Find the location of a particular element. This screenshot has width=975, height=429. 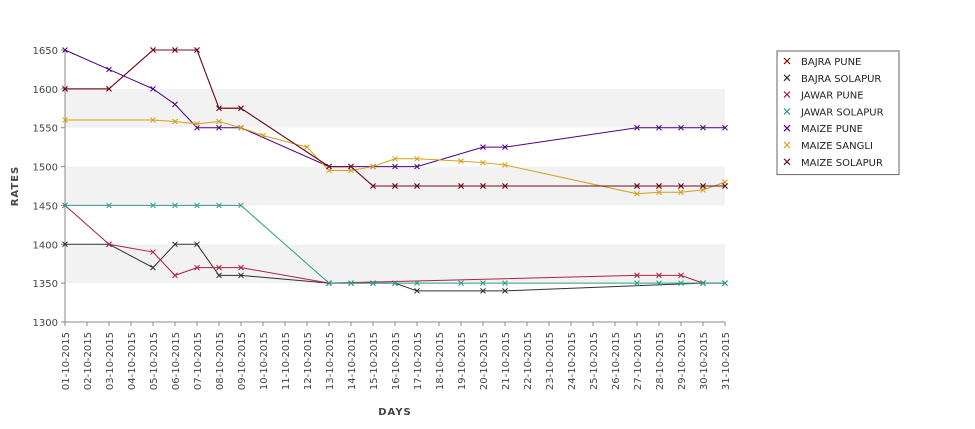

series-maize-sangli is located at coordinates (395, 157).